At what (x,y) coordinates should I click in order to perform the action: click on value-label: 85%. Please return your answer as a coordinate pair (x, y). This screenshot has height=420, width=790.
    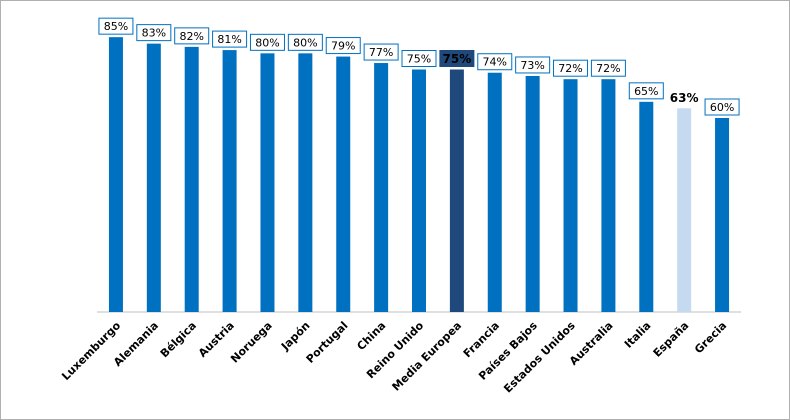
    Looking at the image, I should click on (116, 26).